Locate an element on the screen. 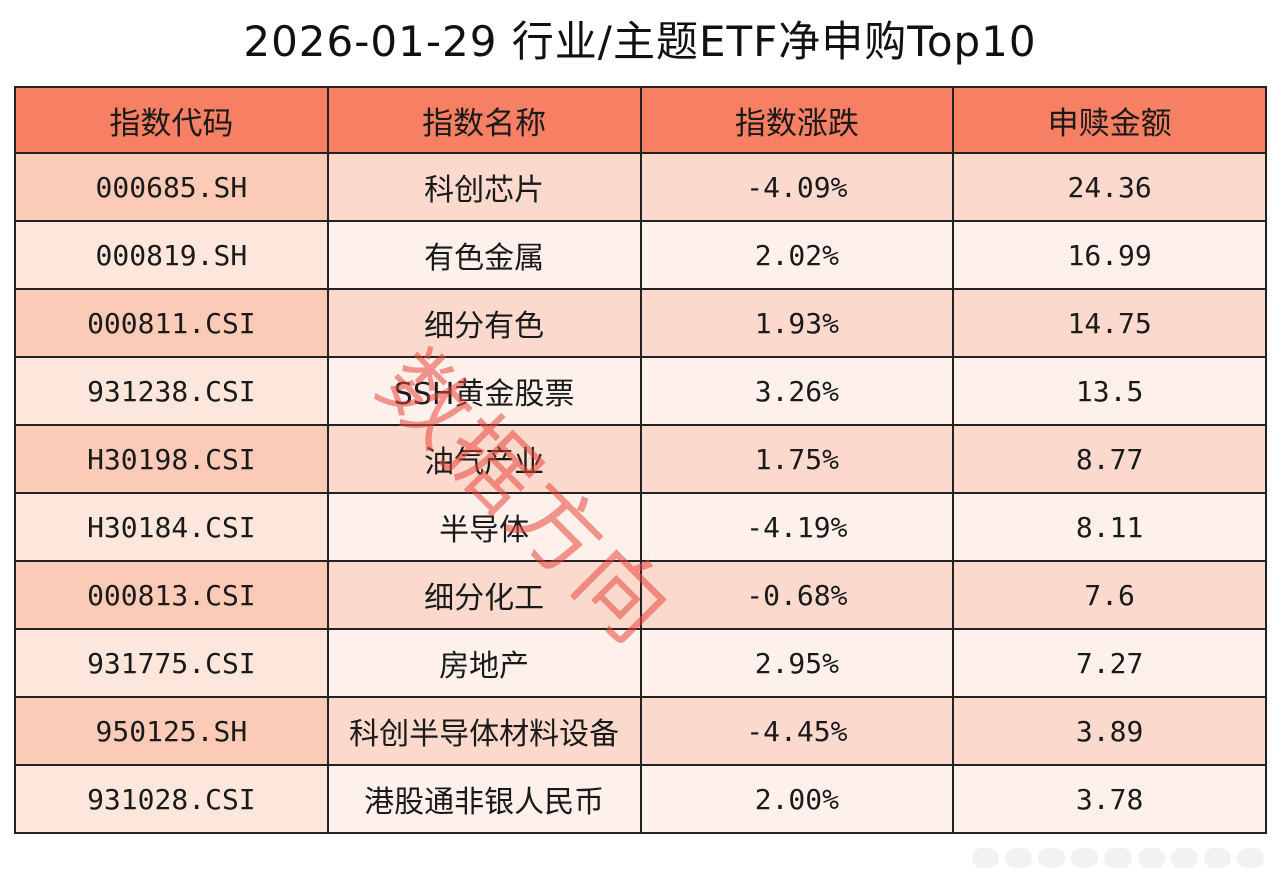 This screenshot has height=895, width=1280. index-change-cell: -4.45% is located at coordinates (797, 731).